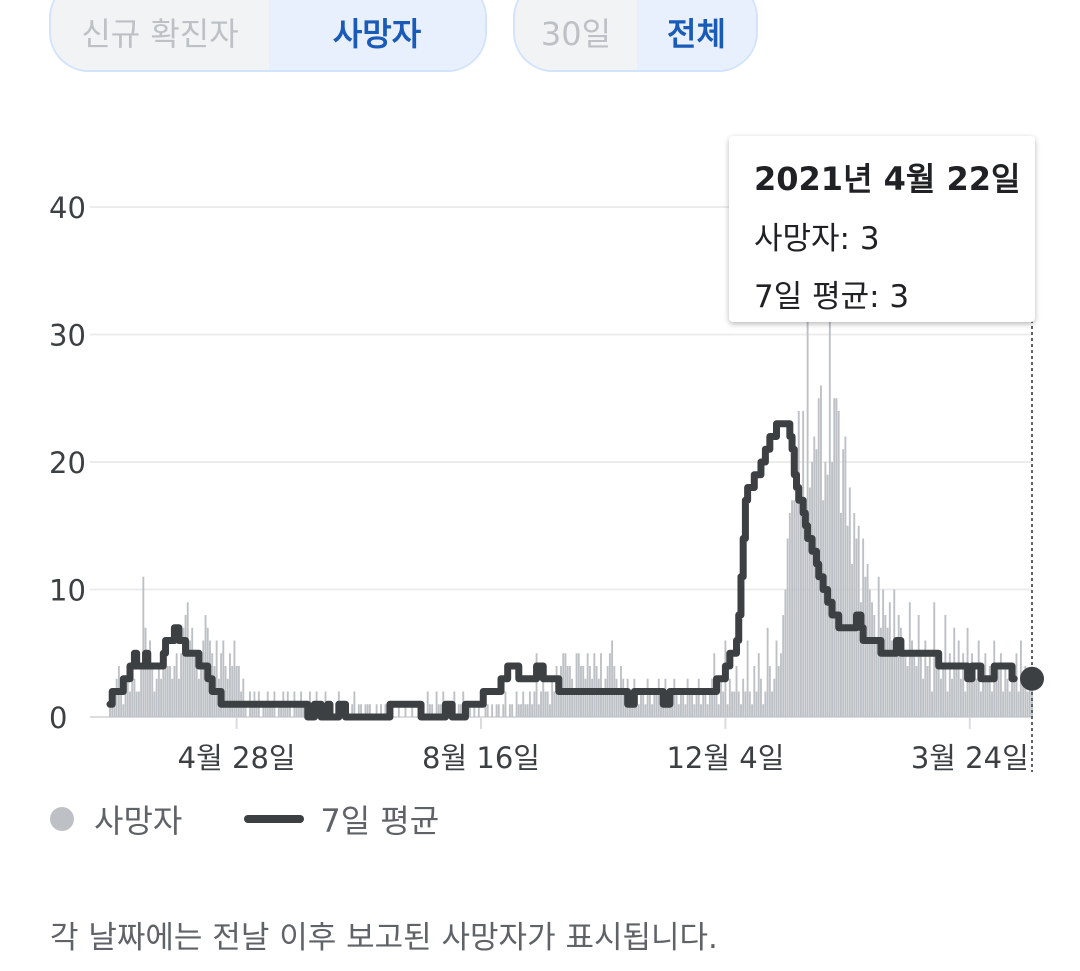 This screenshot has width=1080, height=971. What do you see at coordinates (67, 463) in the screenshot?
I see `y-tick-label: 20` at bounding box center [67, 463].